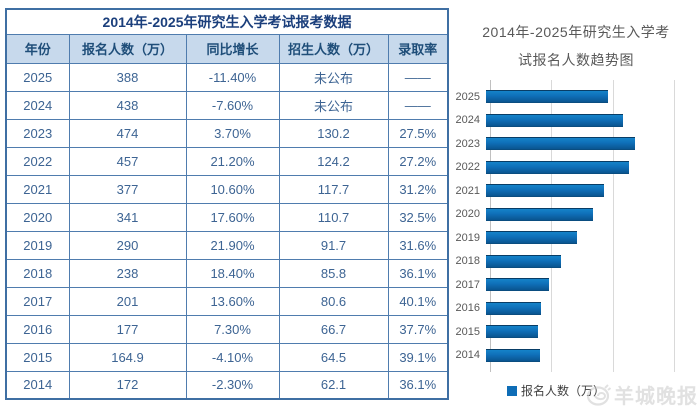  Describe the element at coordinates (37, 105) in the screenshot. I see `table-cell-year: 2024` at that location.